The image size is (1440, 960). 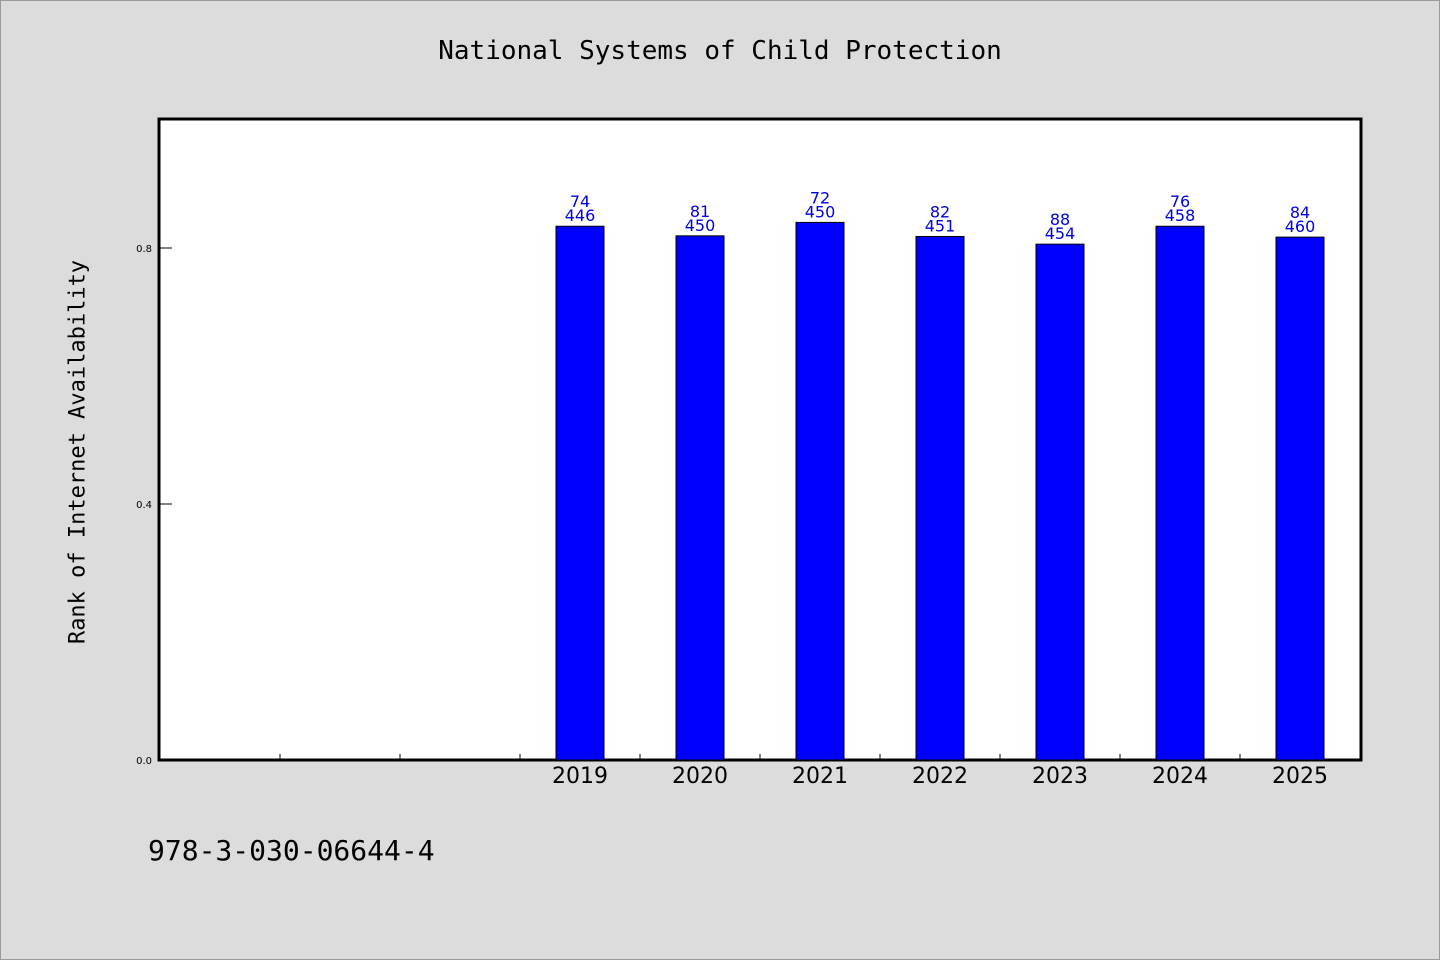 What do you see at coordinates (154, 505) in the screenshot?
I see `y-ticks-group: 0.0 0.4 0.8` at bounding box center [154, 505].